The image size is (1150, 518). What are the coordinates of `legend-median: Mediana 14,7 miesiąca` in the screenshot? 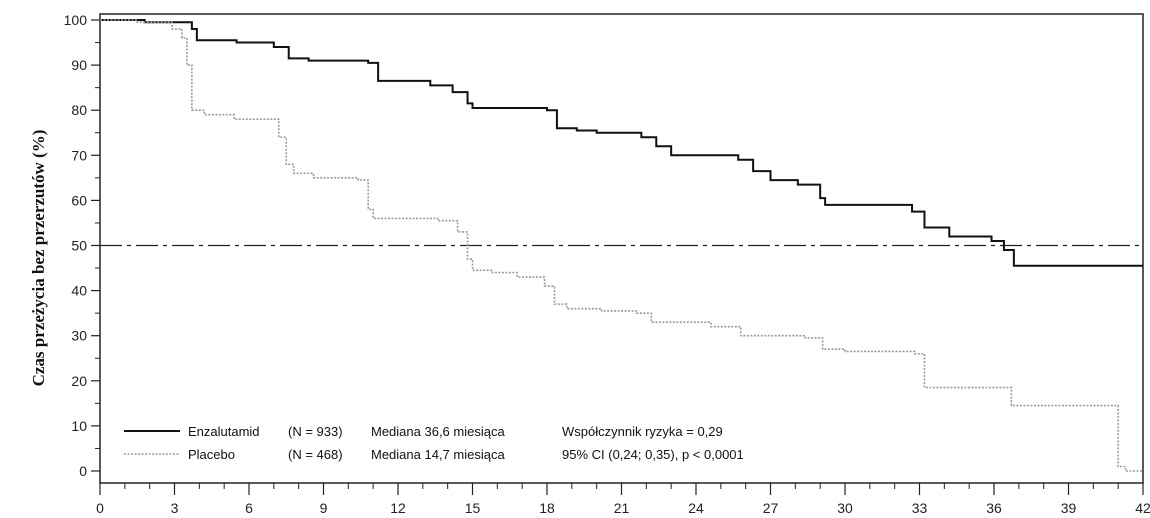 It's located at (438, 454).